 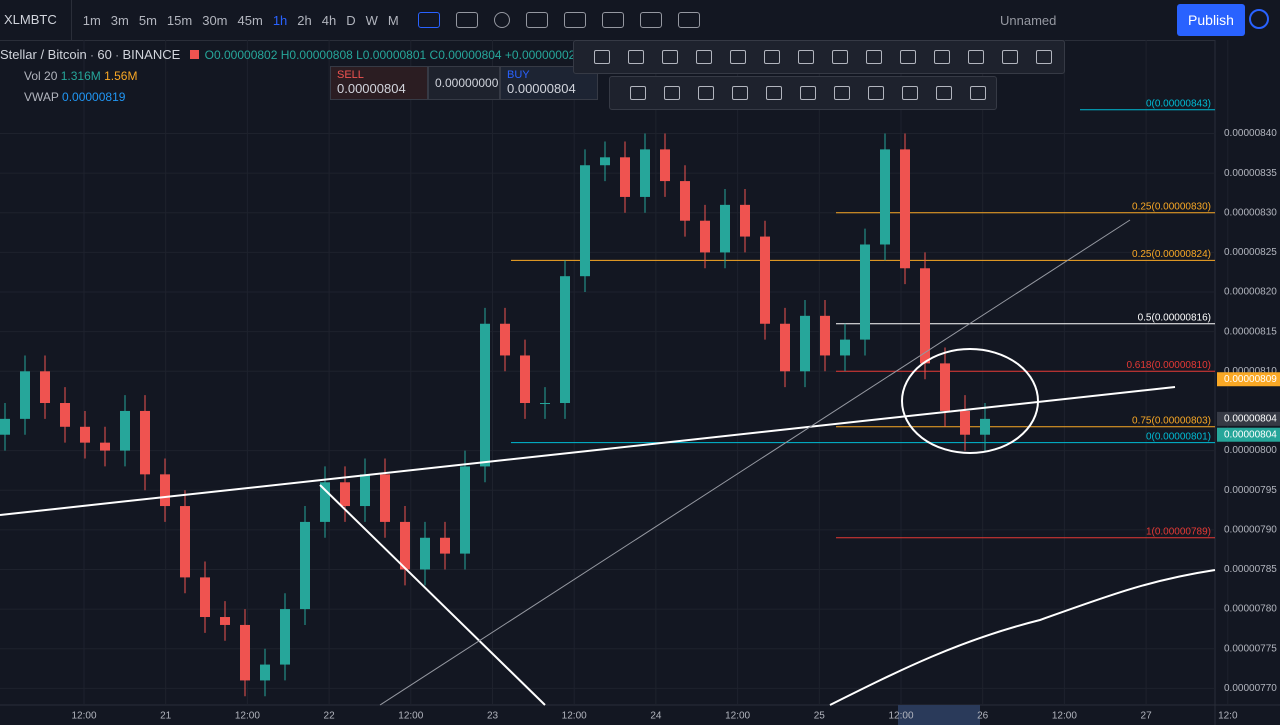 What do you see at coordinates (1211, 20) in the screenshot?
I see `publish-button: Publish` at bounding box center [1211, 20].